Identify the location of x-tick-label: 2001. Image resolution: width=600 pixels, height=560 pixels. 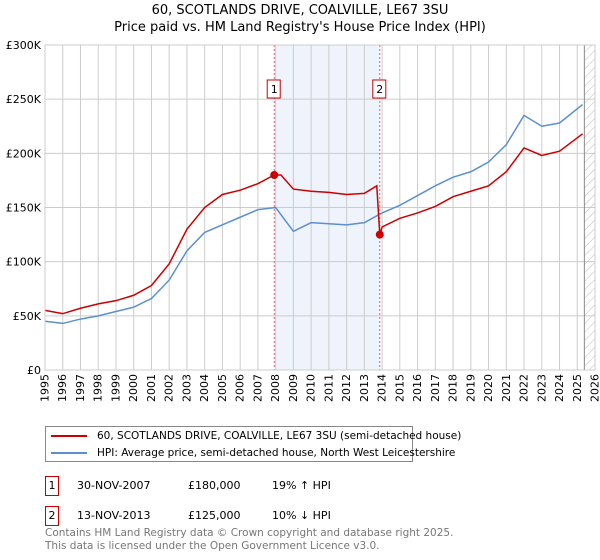
(151, 388).